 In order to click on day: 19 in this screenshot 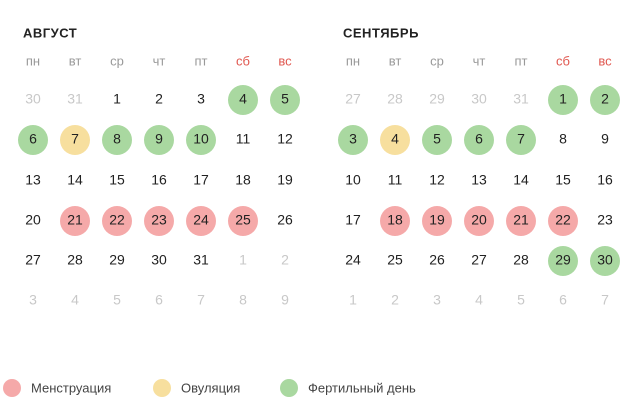, I will do `click(437, 220)`.